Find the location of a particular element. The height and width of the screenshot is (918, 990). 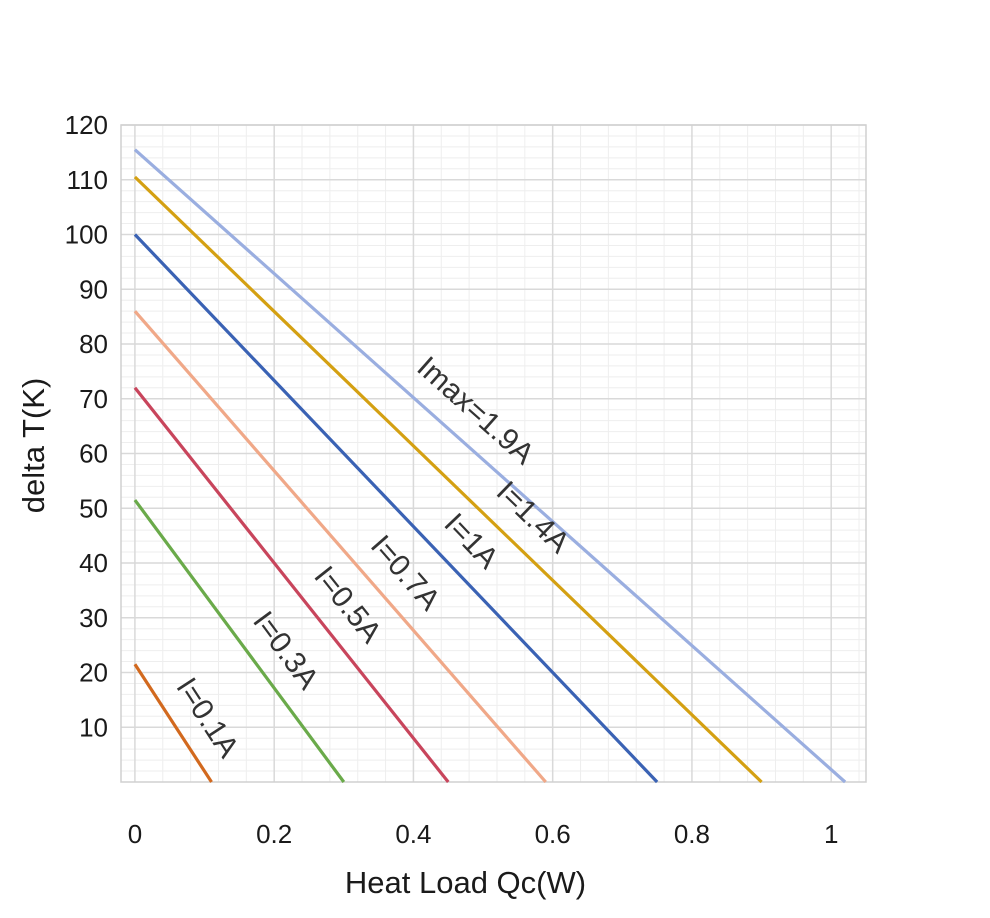

y-tick-label: 80 is located at coordinates (93, 344).